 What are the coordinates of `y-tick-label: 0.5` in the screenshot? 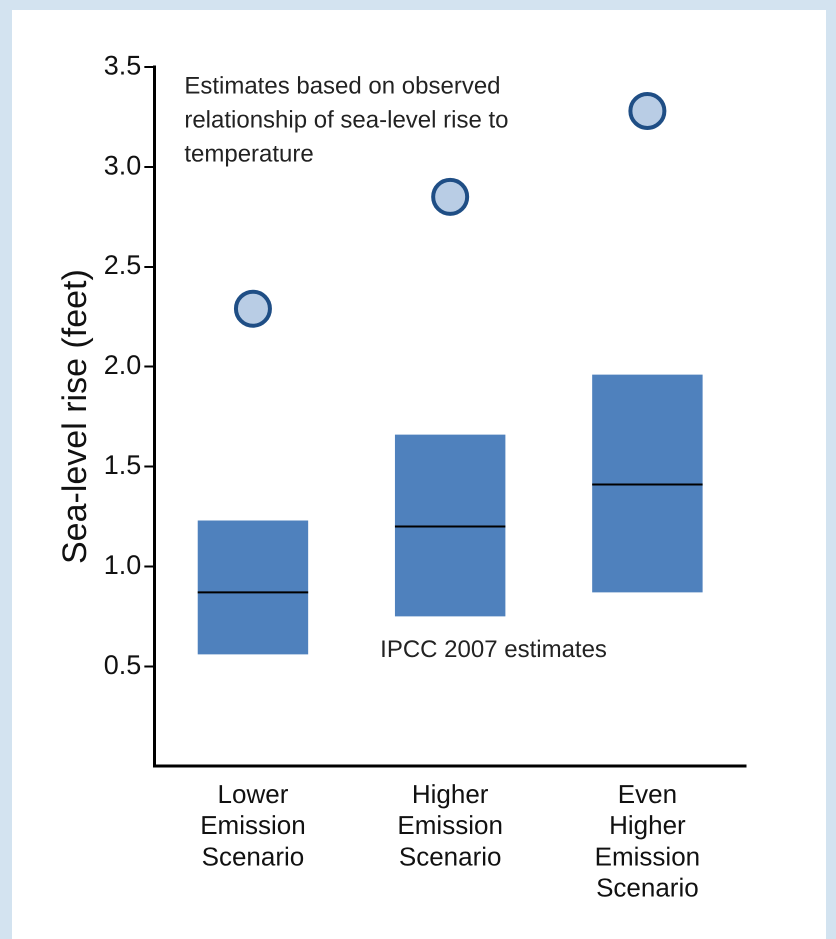 It's located at (123, 665).